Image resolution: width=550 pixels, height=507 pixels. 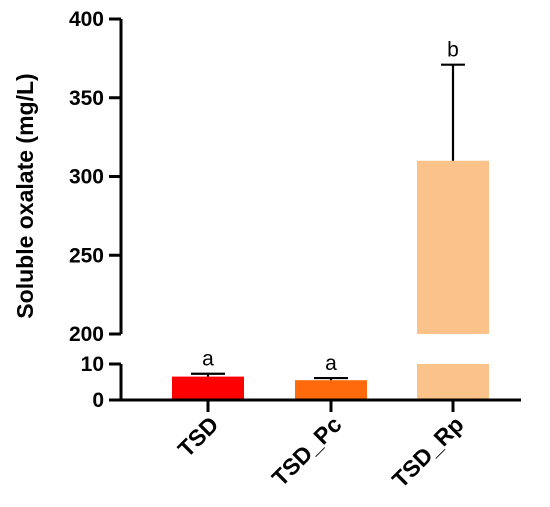 I want to click on bar-TSD_Pc, so click(x=331, y=390).